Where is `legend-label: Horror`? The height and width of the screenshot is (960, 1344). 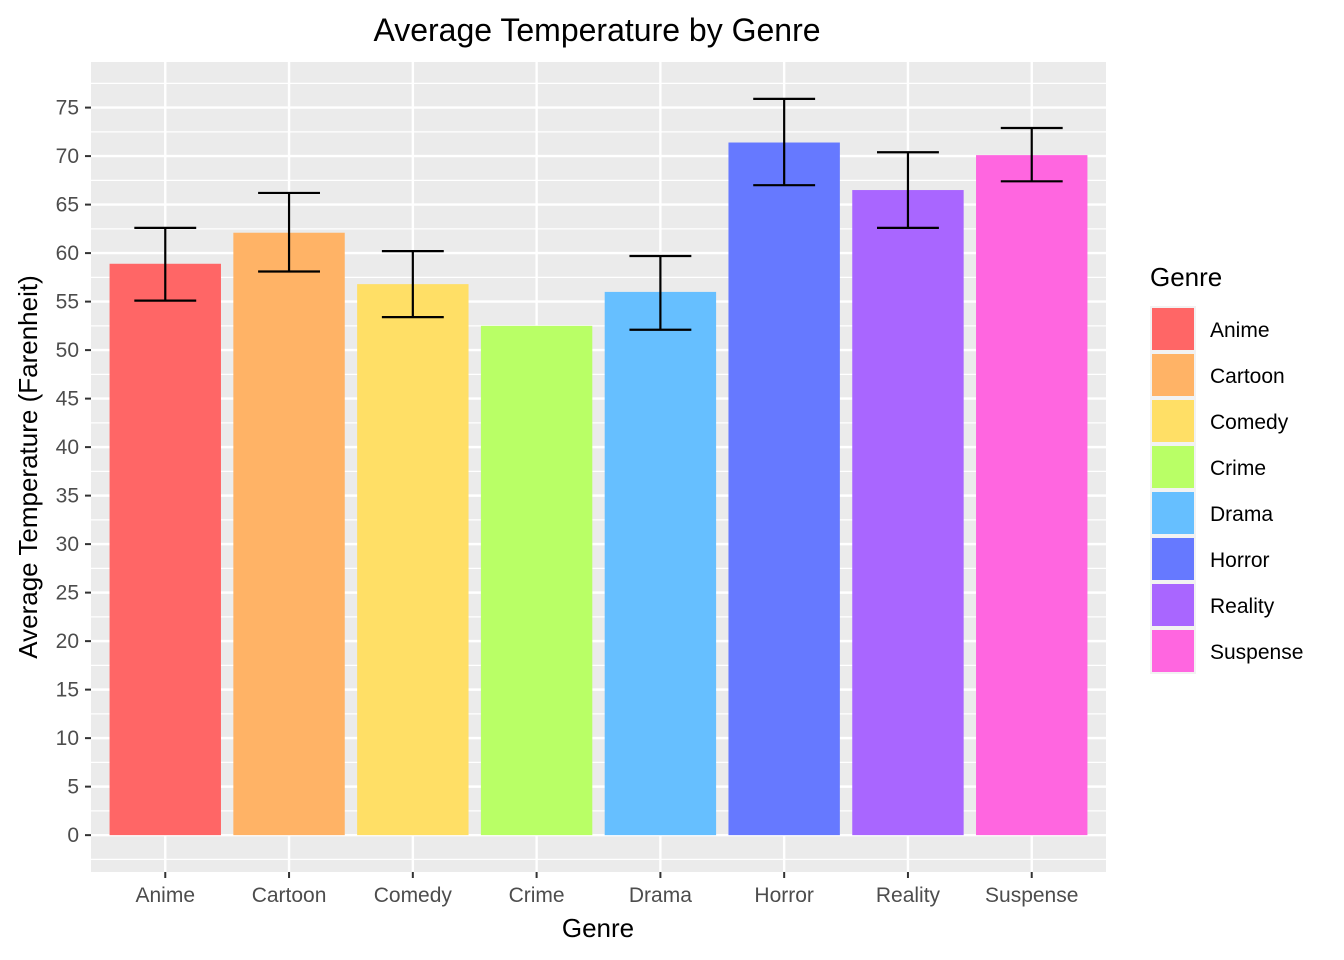 legend-label: Horror is located at coordinates (1240, 560).